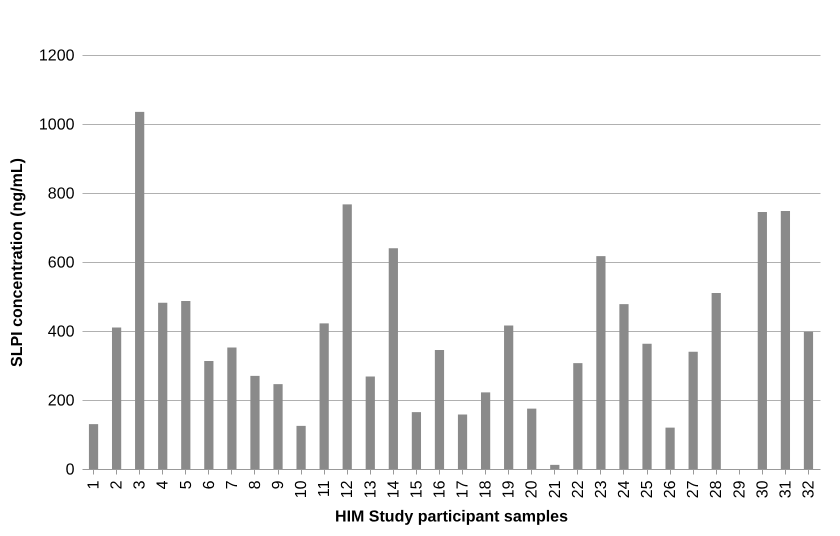 This screenshot has height=536, width=840. Describe the element at coordinates (232, 485) in the screenshot. I see `x-tick-label: 7` at that location.